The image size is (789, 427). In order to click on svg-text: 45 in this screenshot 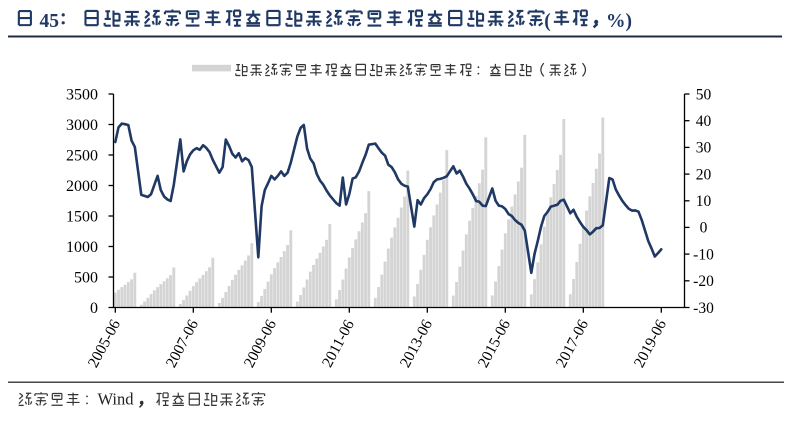, I will do `click(50, 21)`.